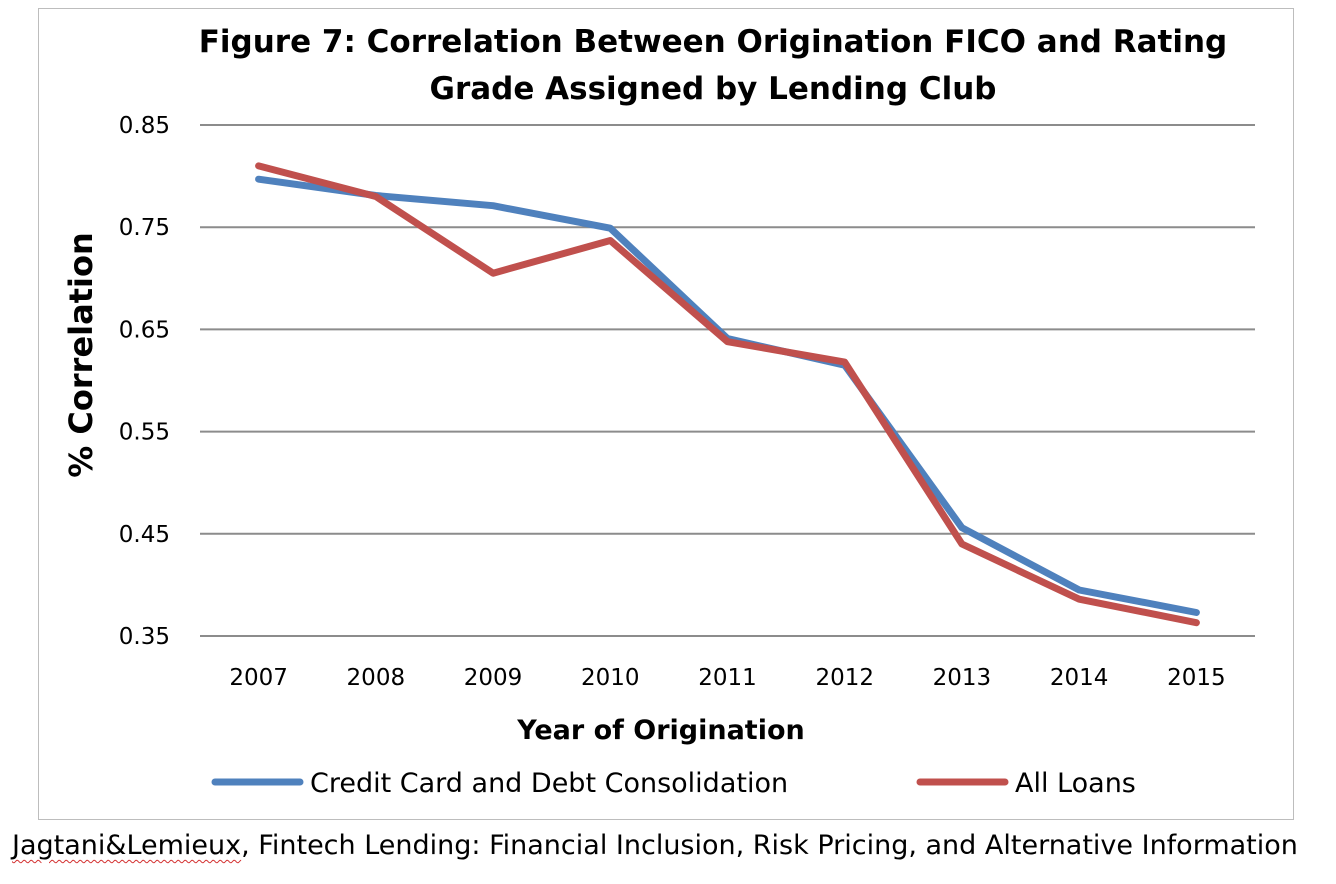  What do you see at coordinates (713, 89) in the screenshot?
I see `chart-title-line-2: Grade Assigned by Lending Club` at bounding box center [713, 89].